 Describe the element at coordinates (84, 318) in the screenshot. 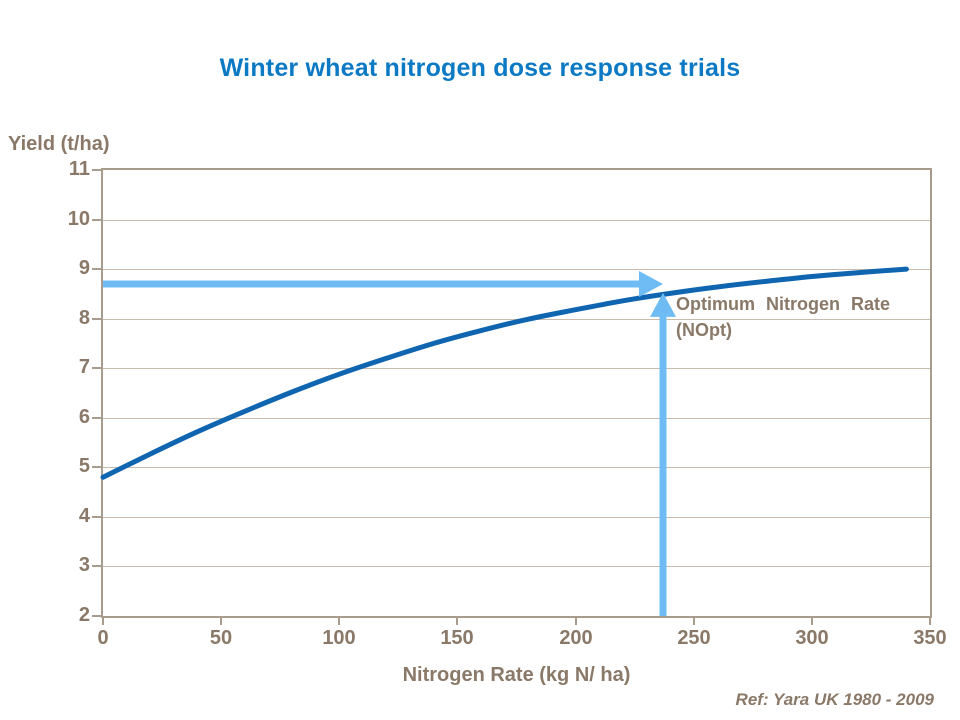

I see `y-tick-label-8: 8` at that location.